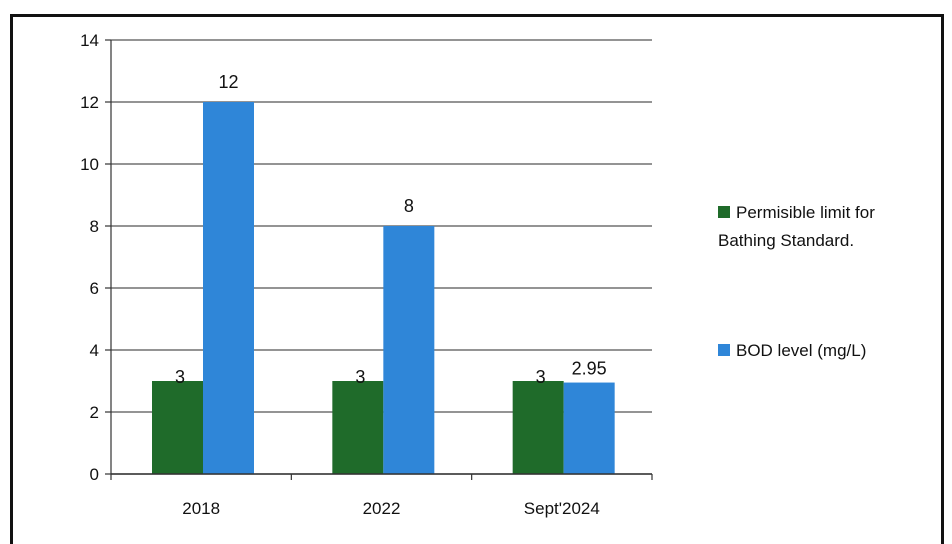 This screenshot has width=952, height=544. I want to click on y-tick-label: 8, so click(94, 226).